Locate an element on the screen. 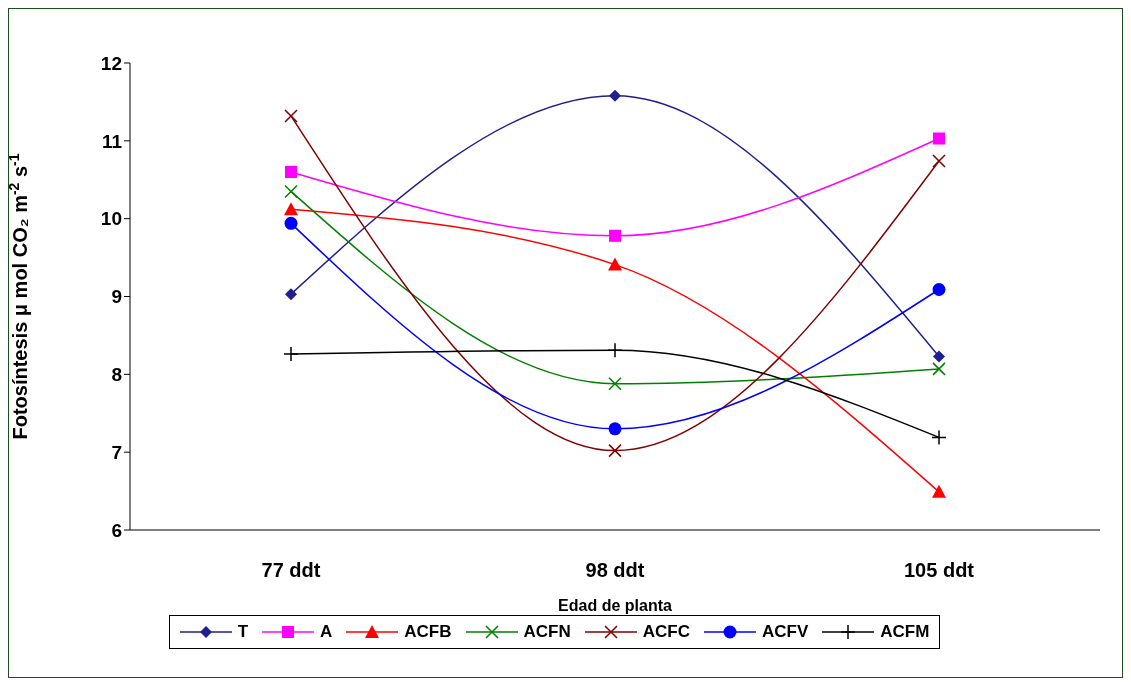  legend-label: ACFB is located at coordinates (427, 632).